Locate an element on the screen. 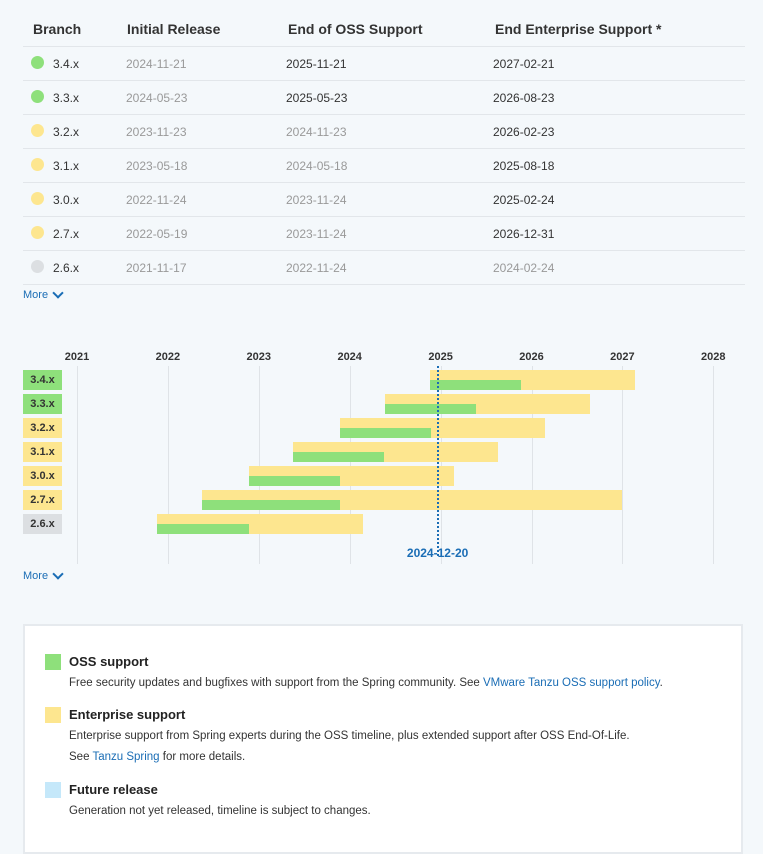 Image resolution: width=763 pixels, height=854 pixels. table-row: 2.7.x 2022-05-19 2023-11-24 2026-12-31 is located at coordinates (384, 234).